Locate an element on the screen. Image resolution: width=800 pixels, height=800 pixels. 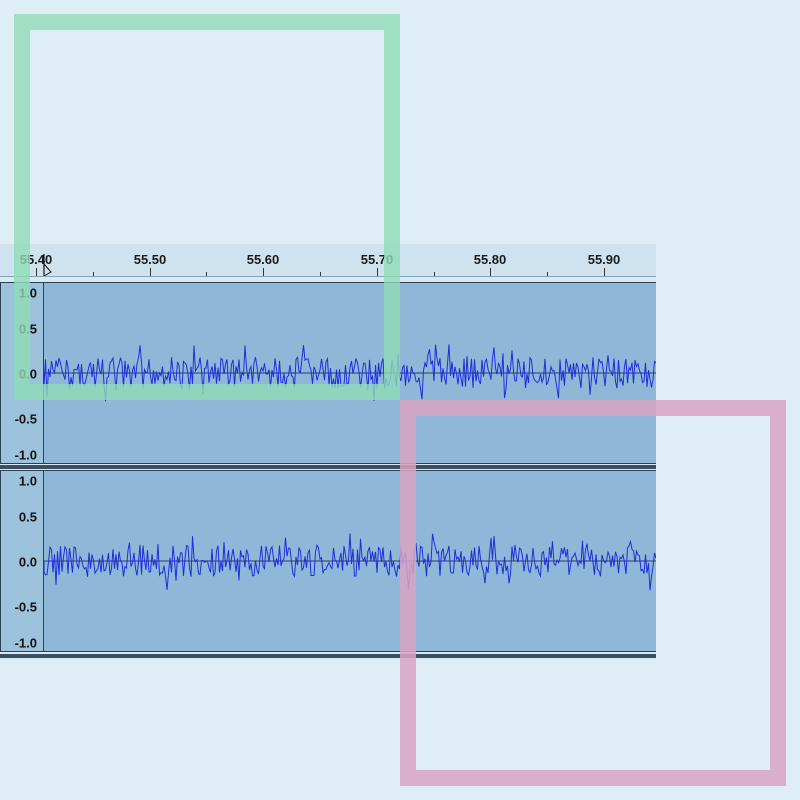
scale-label: 0.5 is located at coordinates (27, 517).